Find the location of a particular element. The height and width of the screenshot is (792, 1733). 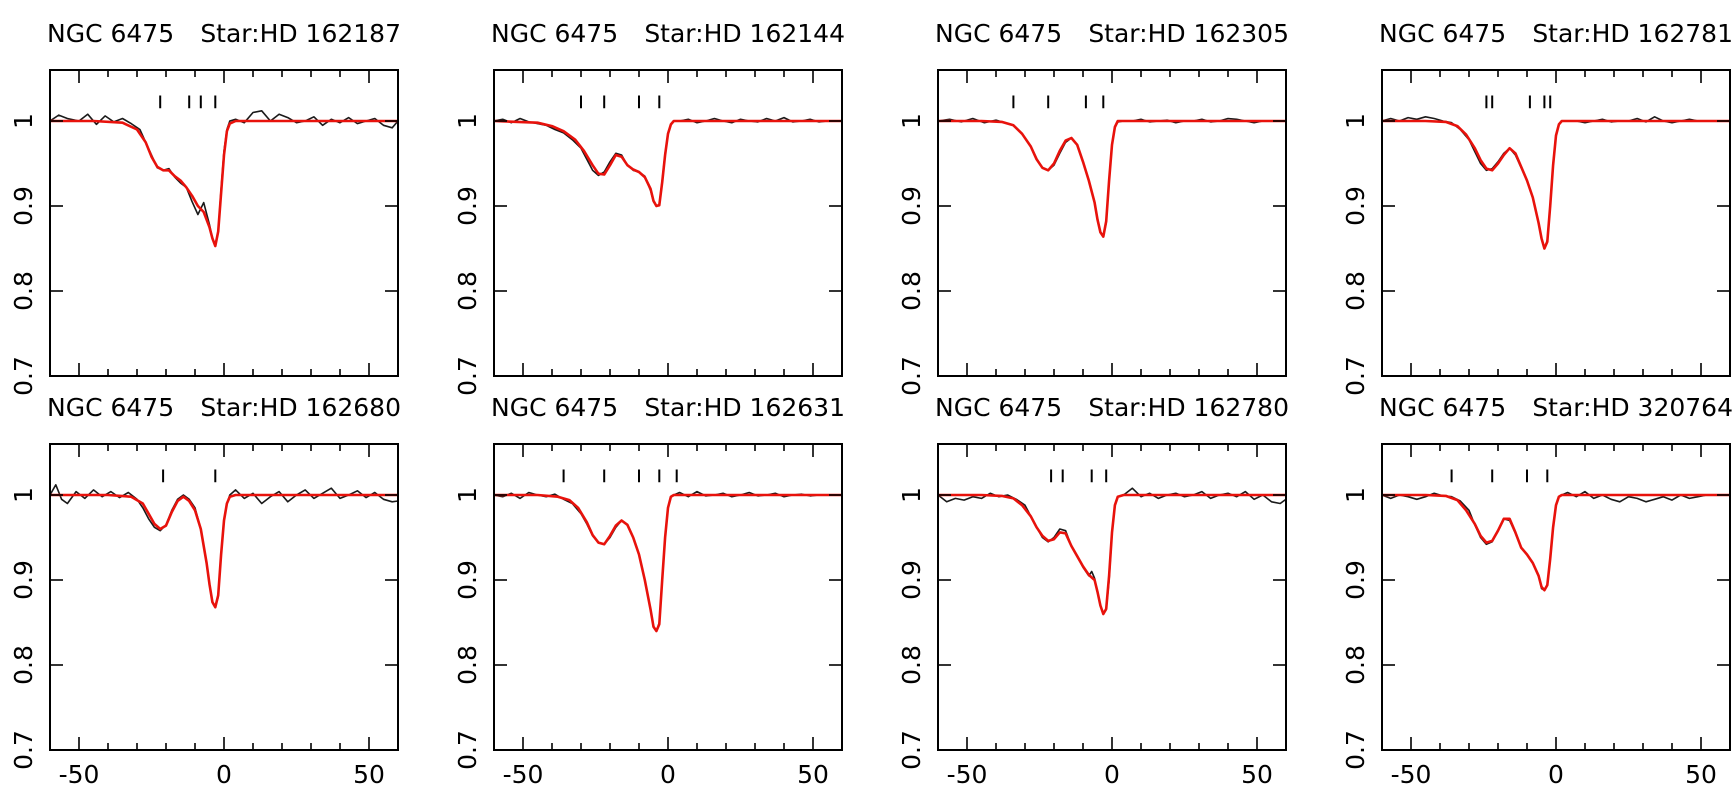

panel-star-label: Star:HD 162780 is located at coordinates (1188, 407).